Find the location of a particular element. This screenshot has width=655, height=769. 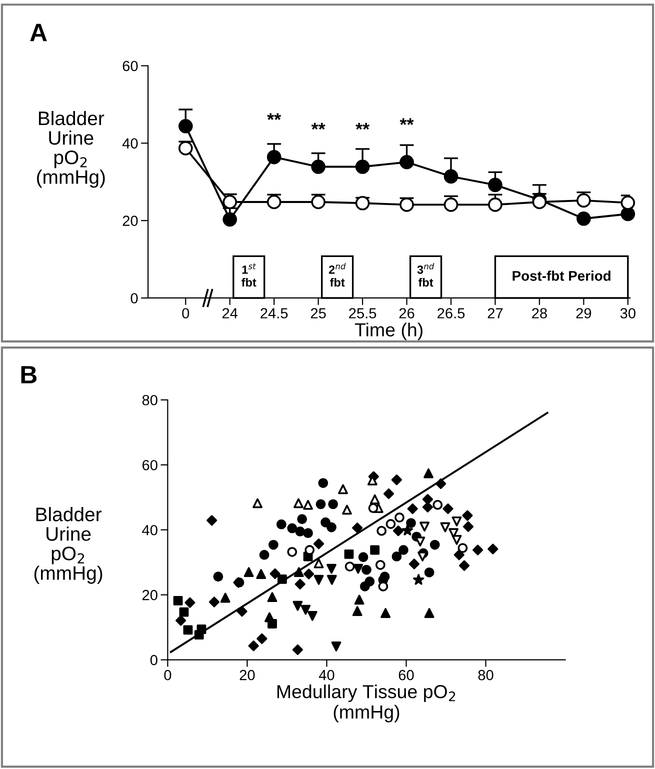

band-label: 1$^{st}$ fbt is located at coordinates (249, 275).